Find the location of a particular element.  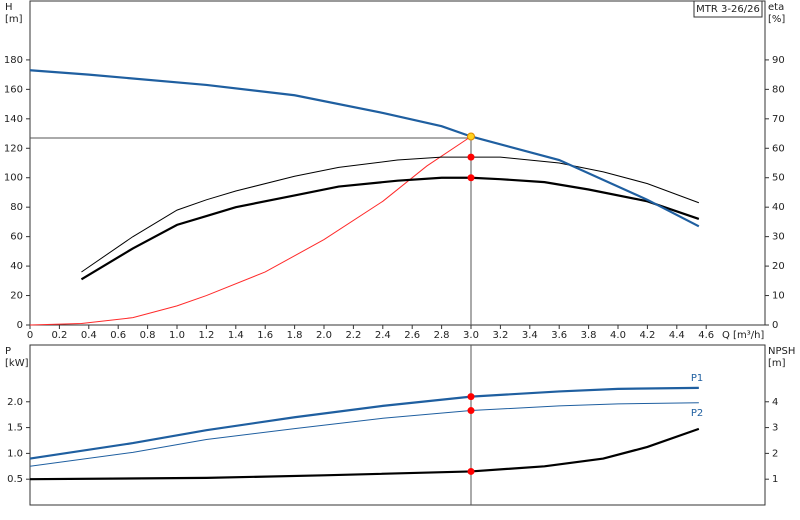

x-tick-label: 3.8 is located at coordinates (589, 335).